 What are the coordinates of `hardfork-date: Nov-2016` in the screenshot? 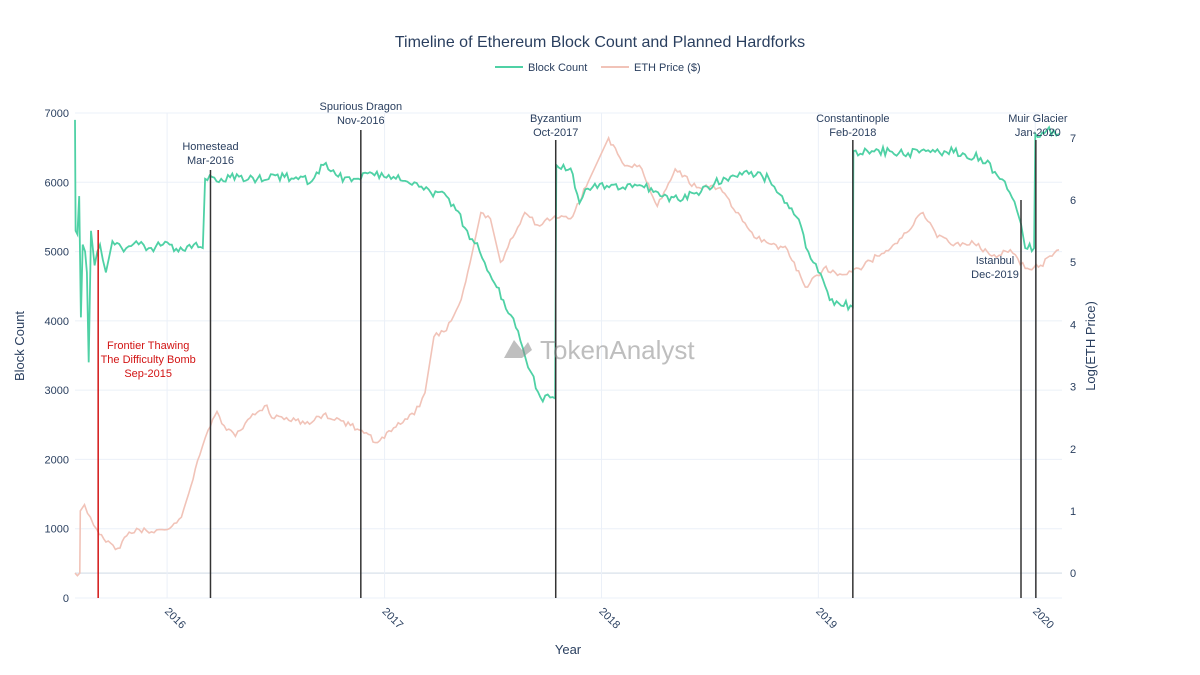 It's located at (361, 121).